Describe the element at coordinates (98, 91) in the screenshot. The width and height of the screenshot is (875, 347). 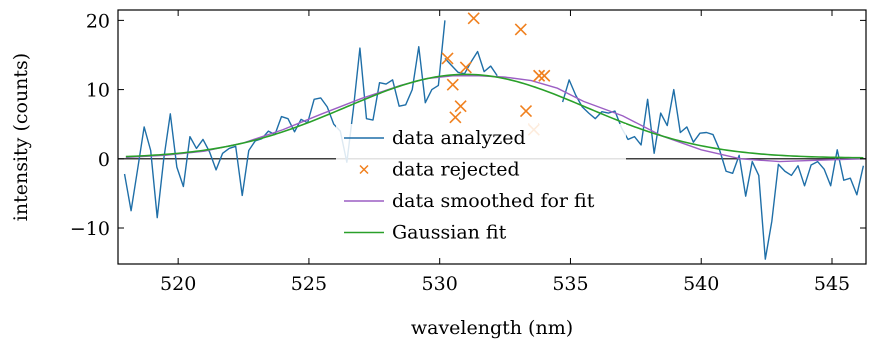
I see `y-tick-label: 10` at that location.